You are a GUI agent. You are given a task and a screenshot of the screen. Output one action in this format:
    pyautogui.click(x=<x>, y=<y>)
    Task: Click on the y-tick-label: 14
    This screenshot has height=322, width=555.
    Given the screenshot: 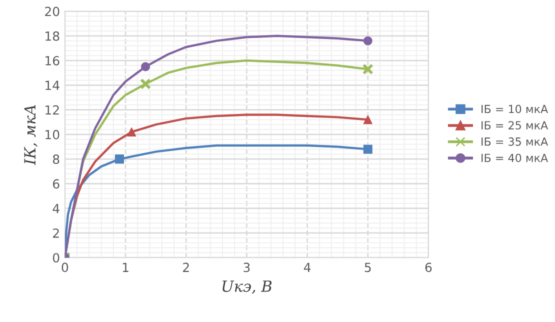 What is the action you would take?
    pyautogui.click(x=53, y=85)
    